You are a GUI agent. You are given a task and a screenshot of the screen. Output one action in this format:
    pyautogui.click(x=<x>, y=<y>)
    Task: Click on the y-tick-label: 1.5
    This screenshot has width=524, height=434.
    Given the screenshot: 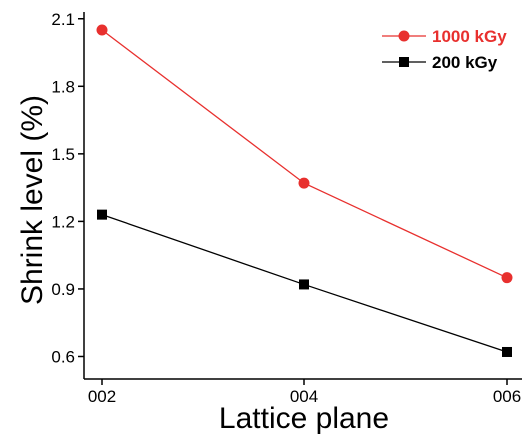 What is the action you would take?
    pyautogui.click(x=63, y=154)
    